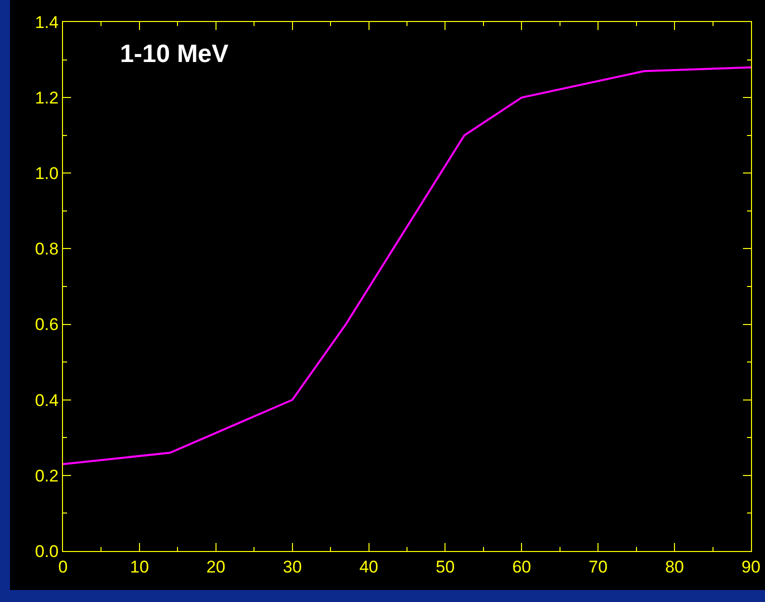 Image resolution: width=765 pixels, height=602 pixels. Describe the element at coordinates (751, 566) in the screenshot. I see `x-tick-label: 90` at that location.